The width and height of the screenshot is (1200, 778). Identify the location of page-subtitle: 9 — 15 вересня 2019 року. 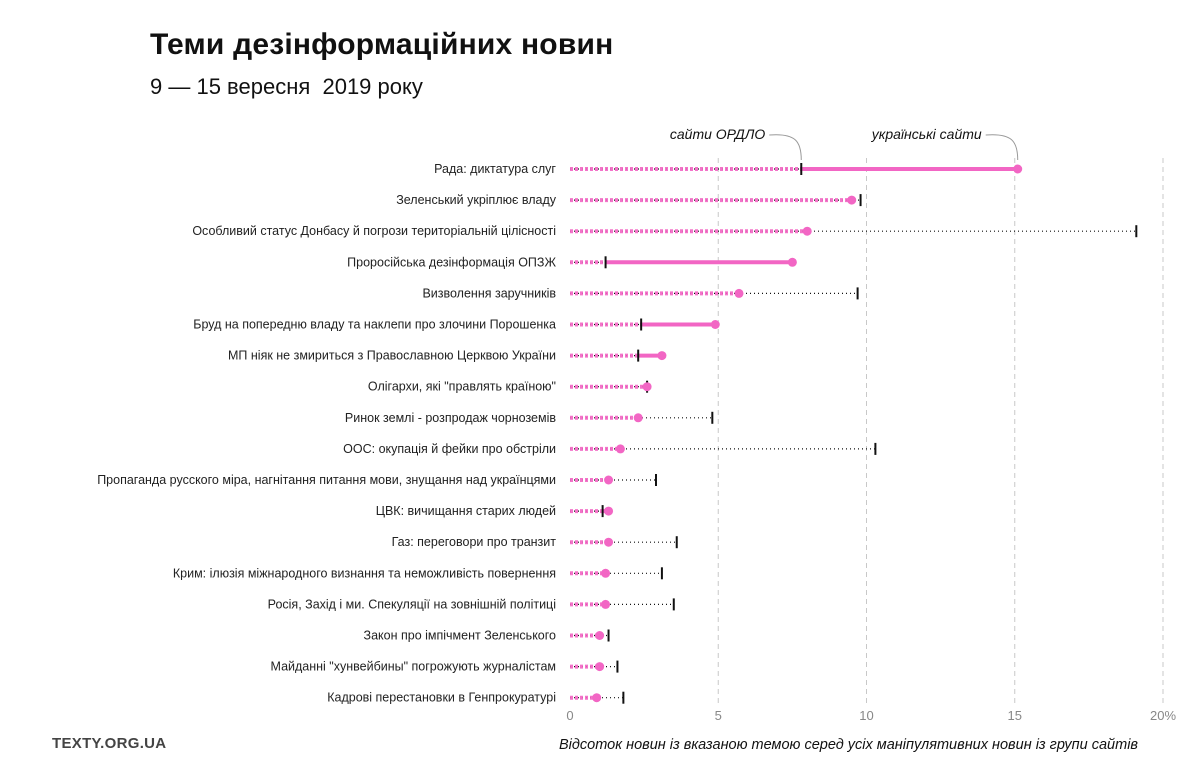
(286, 86).